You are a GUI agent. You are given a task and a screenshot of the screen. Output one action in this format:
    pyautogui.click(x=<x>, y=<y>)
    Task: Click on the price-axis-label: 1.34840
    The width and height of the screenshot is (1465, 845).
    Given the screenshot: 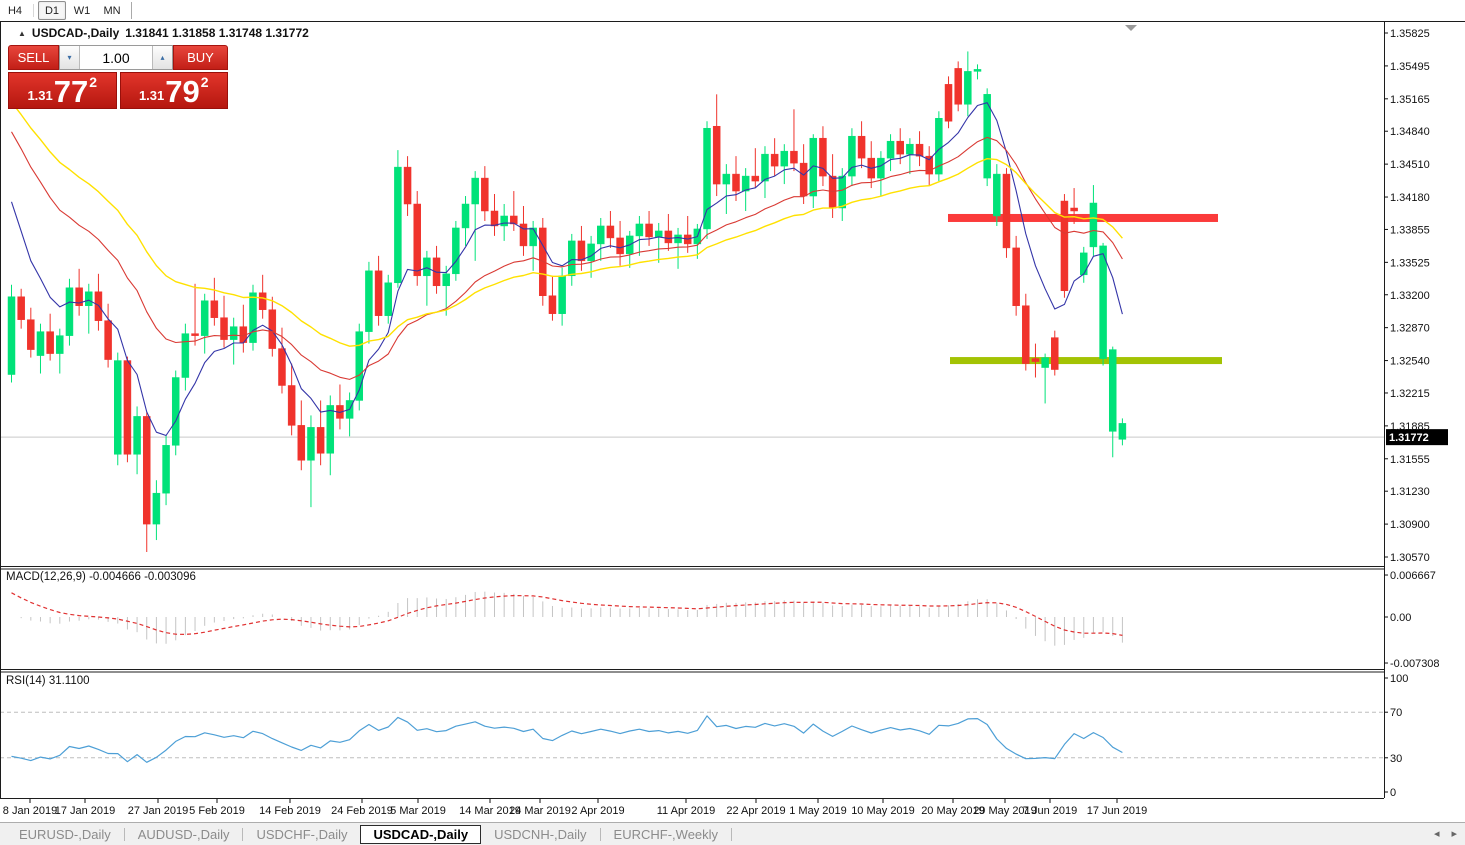 What is the action you would take?
    pyautogui.click(x=1410, y=132)
    